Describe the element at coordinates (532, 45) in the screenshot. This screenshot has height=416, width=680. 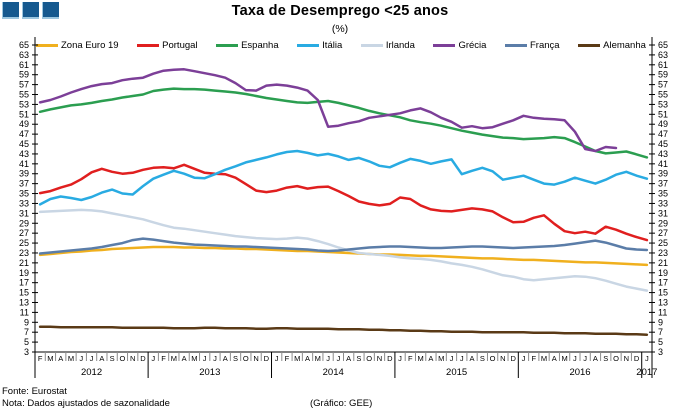
I see `legend-item-franca: França` at that location.